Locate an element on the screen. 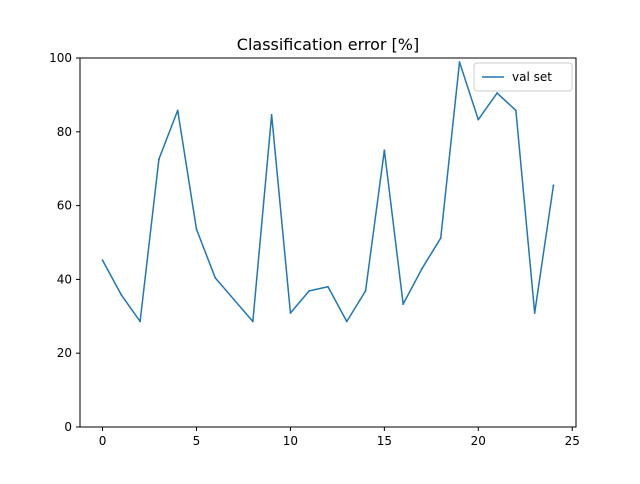 This screenshot has width=640, height=484. y-axis-ticks: 0 20 40 60 80 100 is located at coordinates (64, 242).